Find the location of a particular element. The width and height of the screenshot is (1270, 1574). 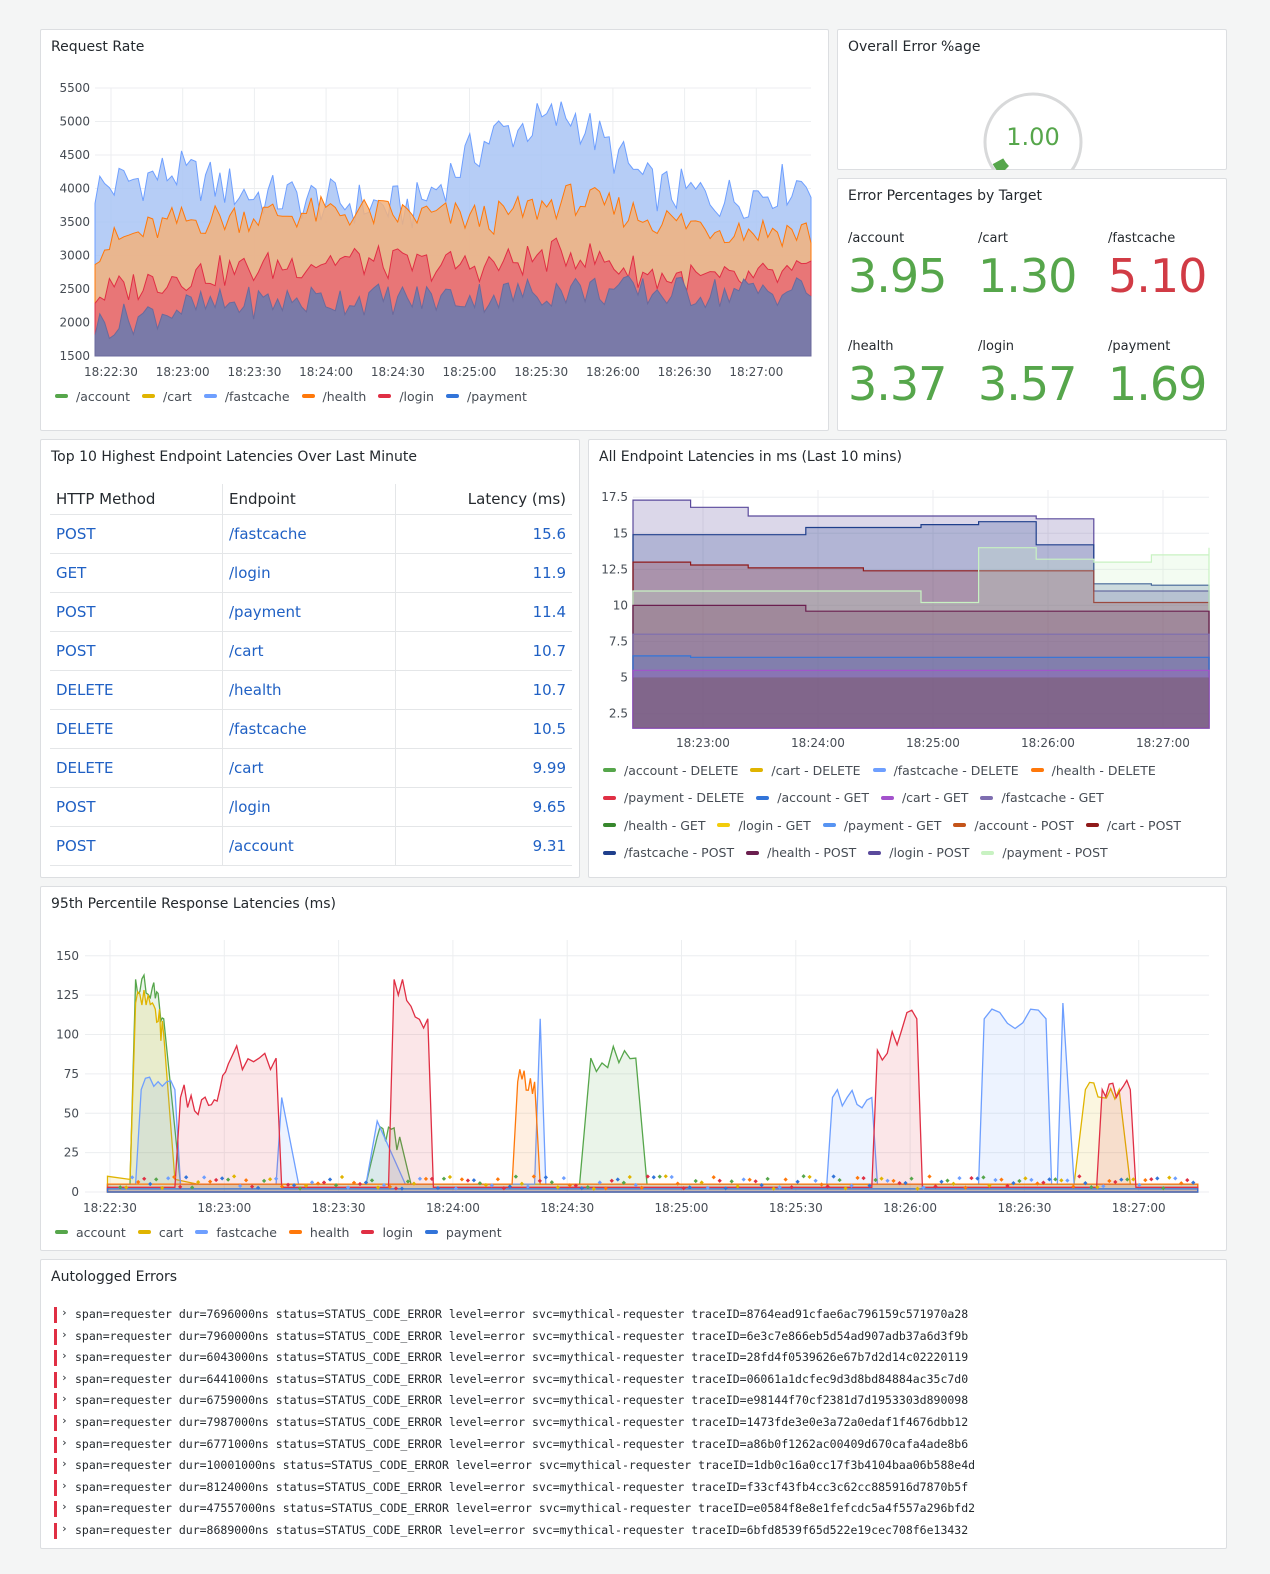

p95-series-account is located at coordinates (652, 1083).